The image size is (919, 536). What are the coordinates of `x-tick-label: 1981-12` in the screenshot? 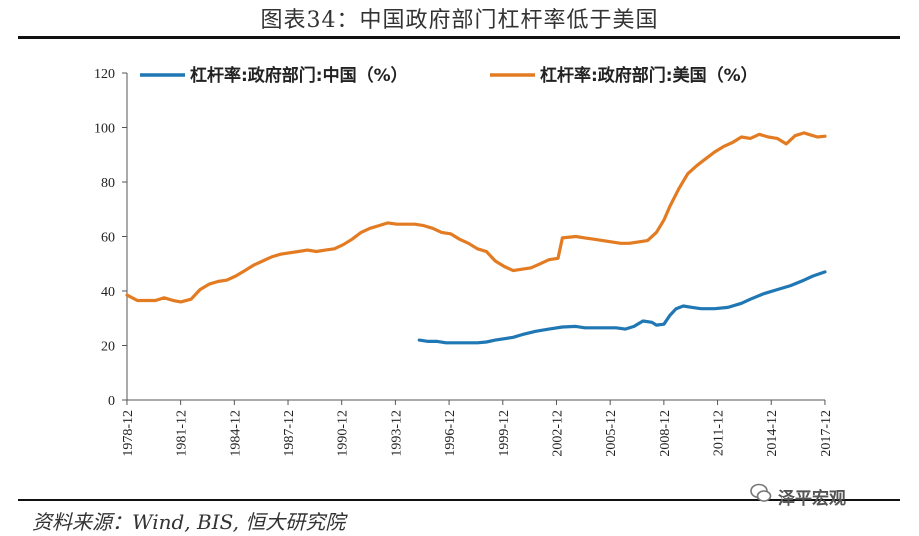 It's located at (182, 433).